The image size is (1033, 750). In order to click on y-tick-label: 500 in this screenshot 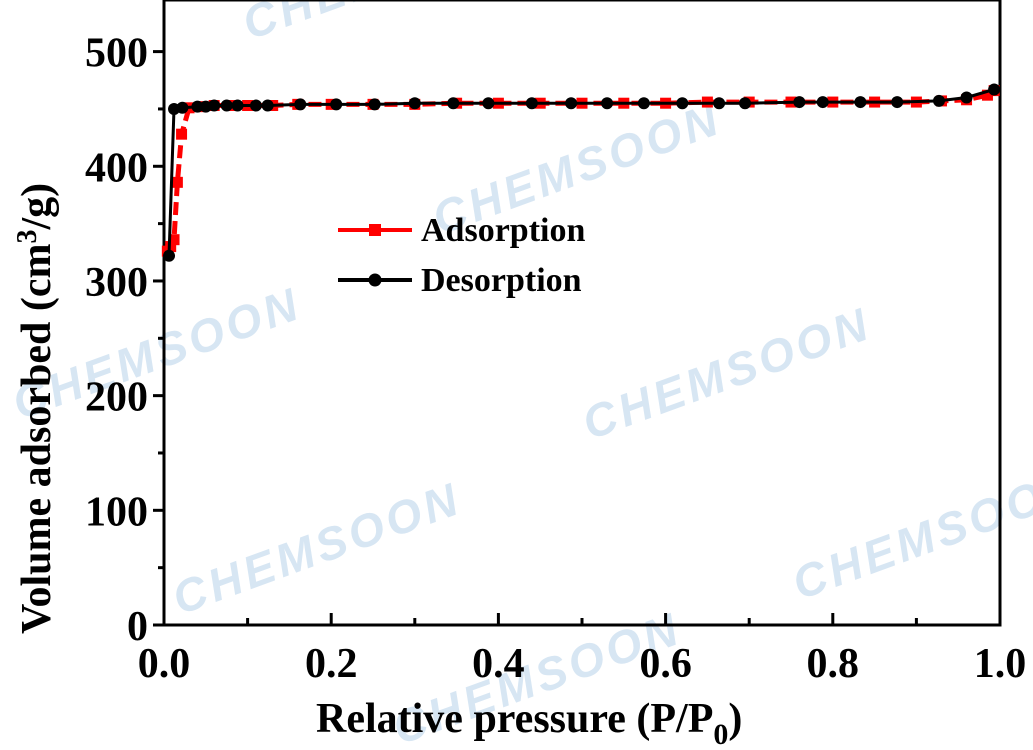, I will do `click(116, 54)`.